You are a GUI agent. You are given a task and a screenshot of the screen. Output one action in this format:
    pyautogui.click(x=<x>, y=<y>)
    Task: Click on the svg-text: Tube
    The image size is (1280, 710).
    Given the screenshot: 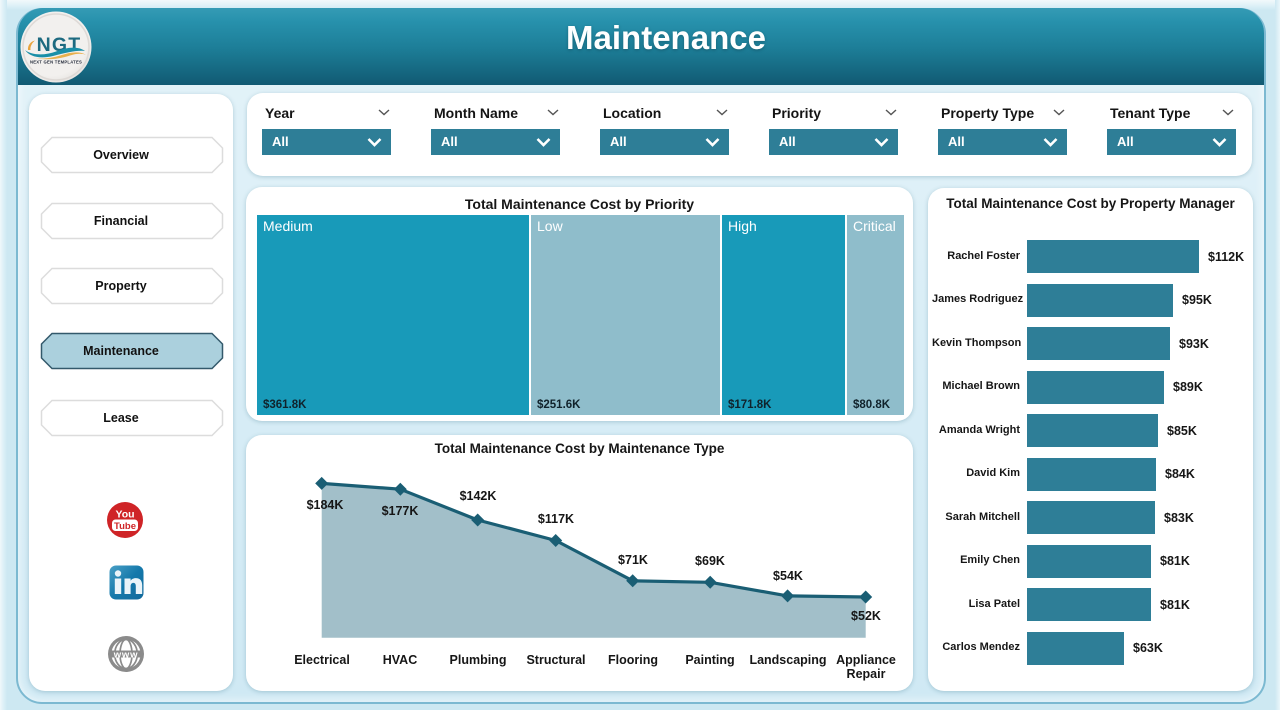 What is the action you would take?
    pyautogui.click(x=125, y=526)
    